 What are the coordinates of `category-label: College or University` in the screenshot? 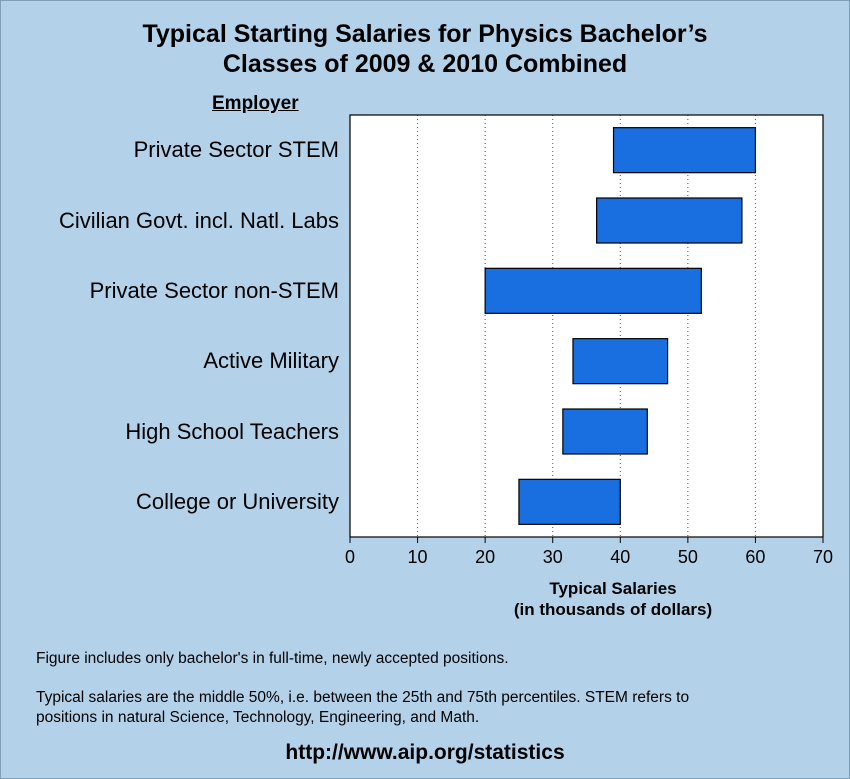 It's located at (237, 501).